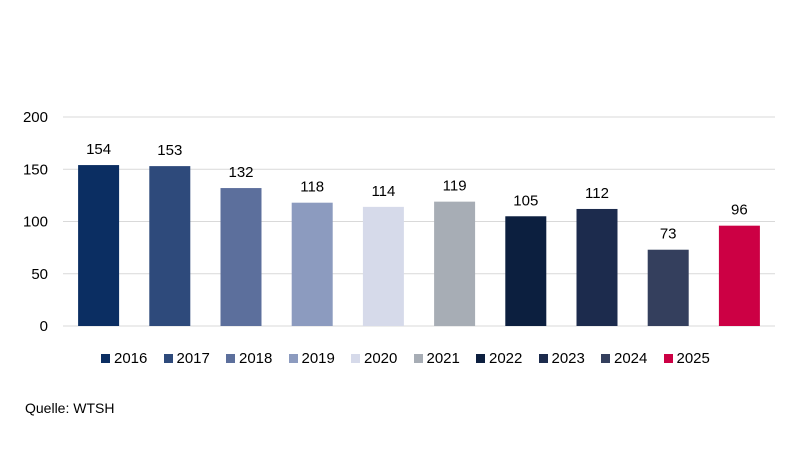 The width and height of the screenshot is (800, 450). I want to click on legend-label: 2024, so click(631, 358).